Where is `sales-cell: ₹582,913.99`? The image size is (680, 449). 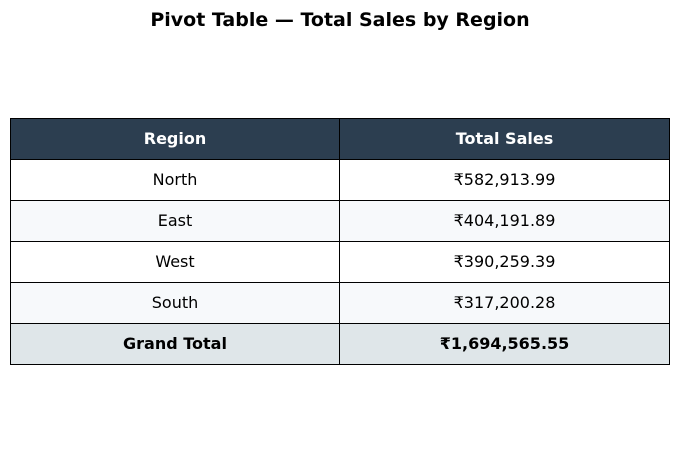
sales-cell: ₹582,913.99 is located at coordinates (504, 180).